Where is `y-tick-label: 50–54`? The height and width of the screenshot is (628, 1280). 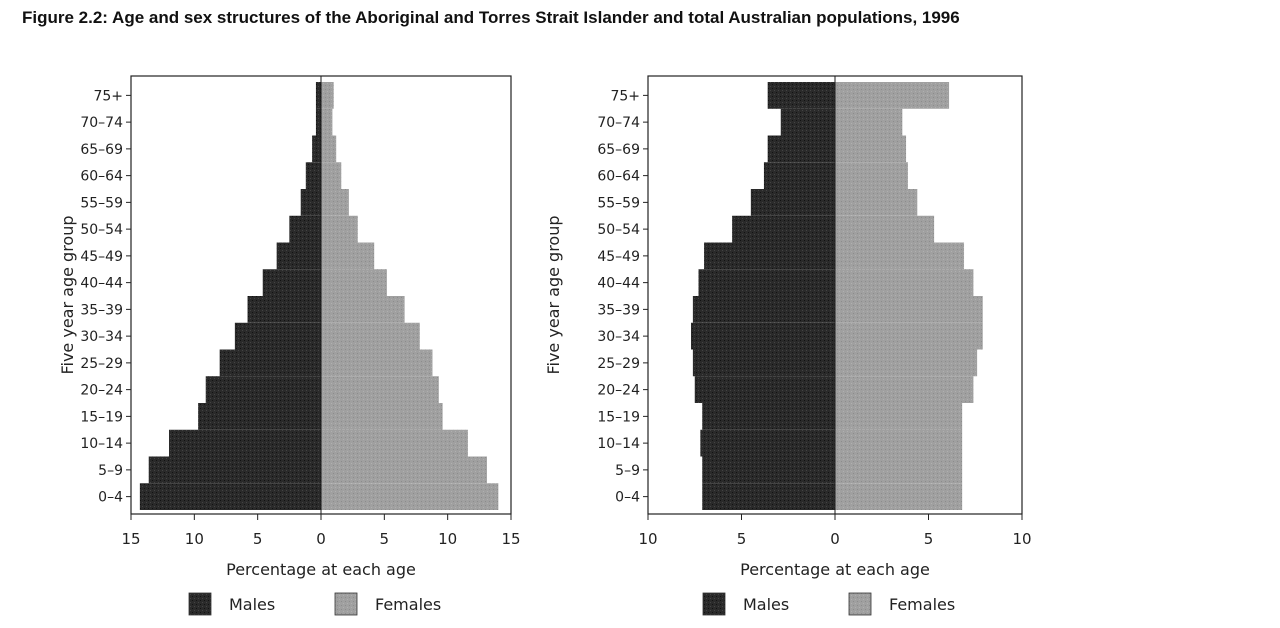
y-tick-label: 50–54 is located at coordinates (618, 230).